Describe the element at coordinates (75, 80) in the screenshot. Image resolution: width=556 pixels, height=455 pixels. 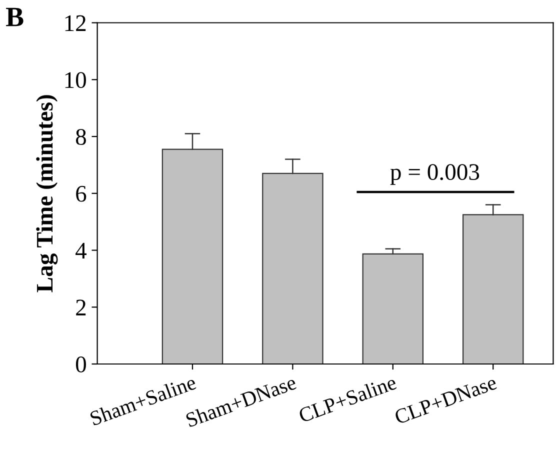
I see `y-tick-label: 10` at that location.